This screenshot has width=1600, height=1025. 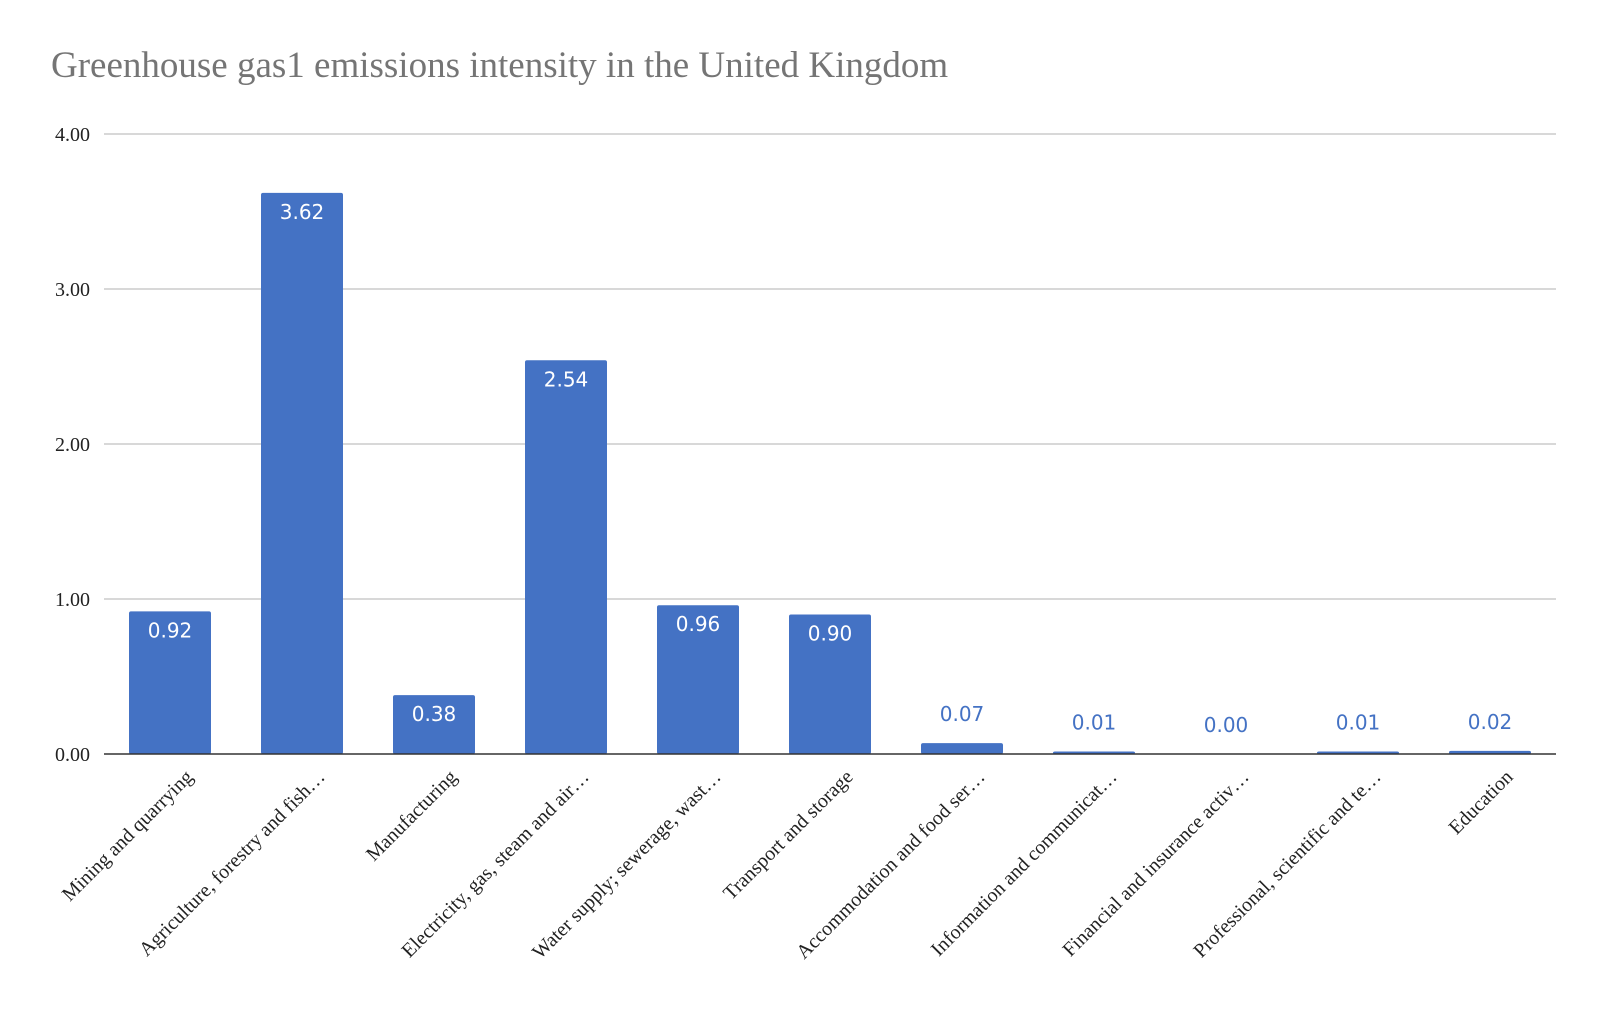 What do you see at coordinates (1481, 802) in the screenshot?
I see `x-tick-label: Education` at bounding box center [1481, 802].